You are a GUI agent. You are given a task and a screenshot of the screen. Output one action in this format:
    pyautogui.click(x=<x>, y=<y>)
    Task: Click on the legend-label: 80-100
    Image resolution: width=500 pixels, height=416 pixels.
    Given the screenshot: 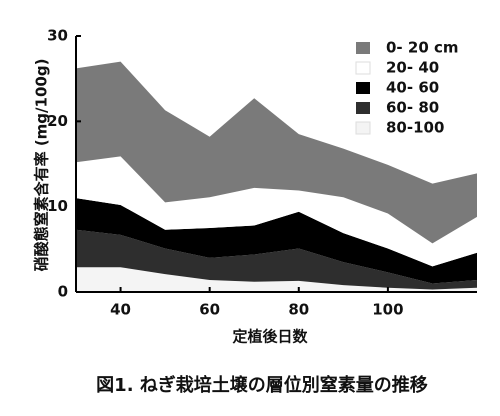 What is the action you would take?
    pyautogui.click(x=415, y=128)
    